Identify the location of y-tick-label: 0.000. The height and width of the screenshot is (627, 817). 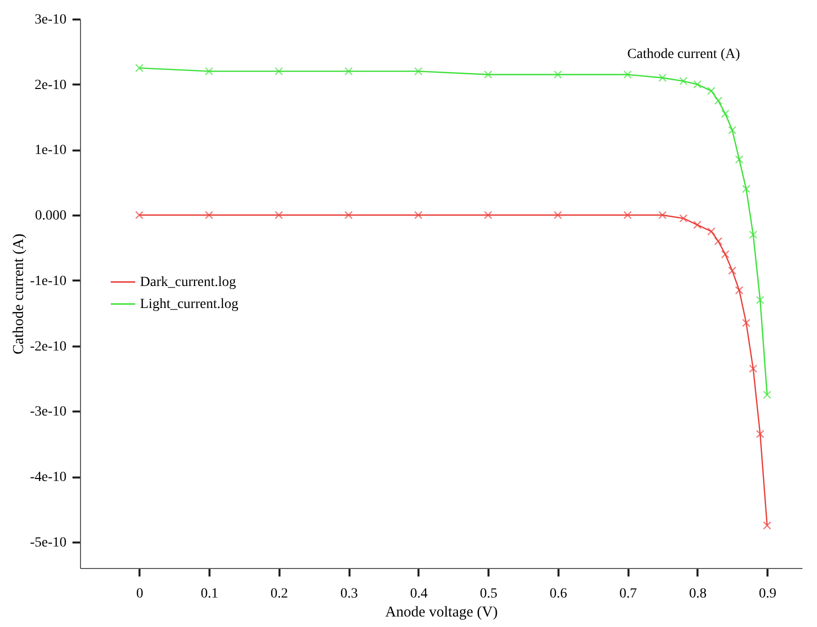
(50, 216).